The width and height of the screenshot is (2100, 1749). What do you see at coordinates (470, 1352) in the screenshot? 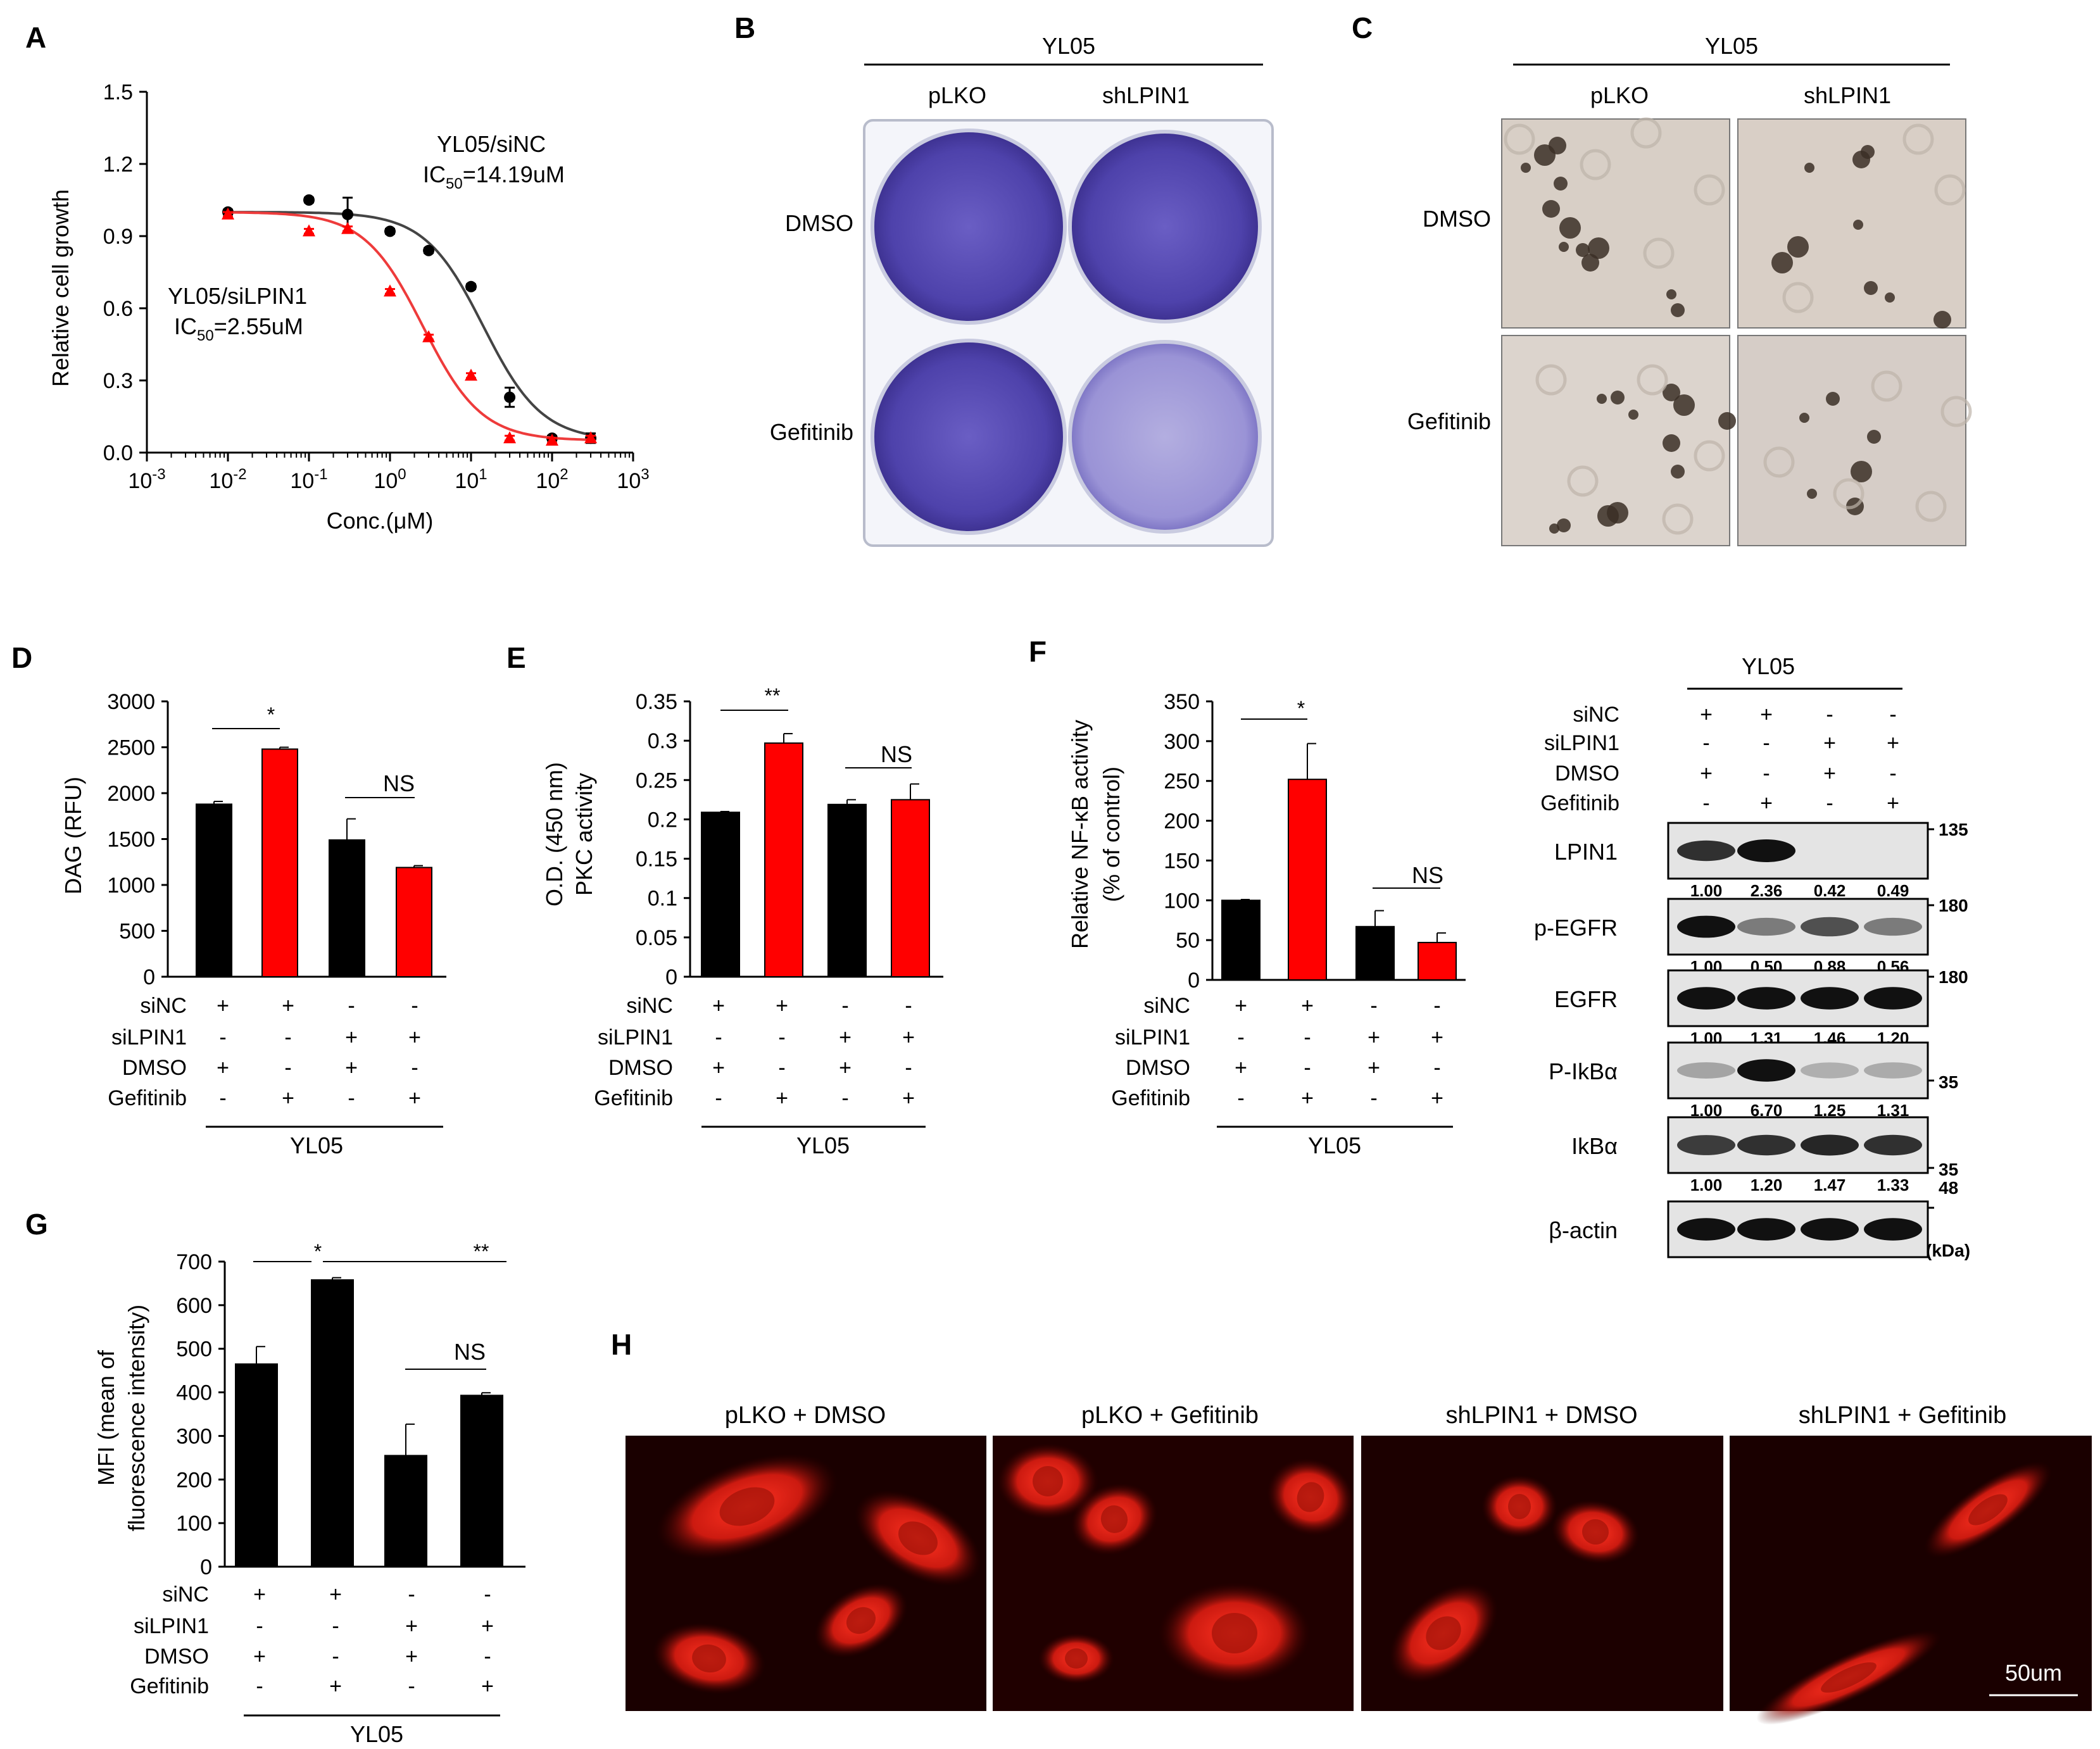
I see `panel-g-sig-3: NS` at bounding box center [470, 1352].